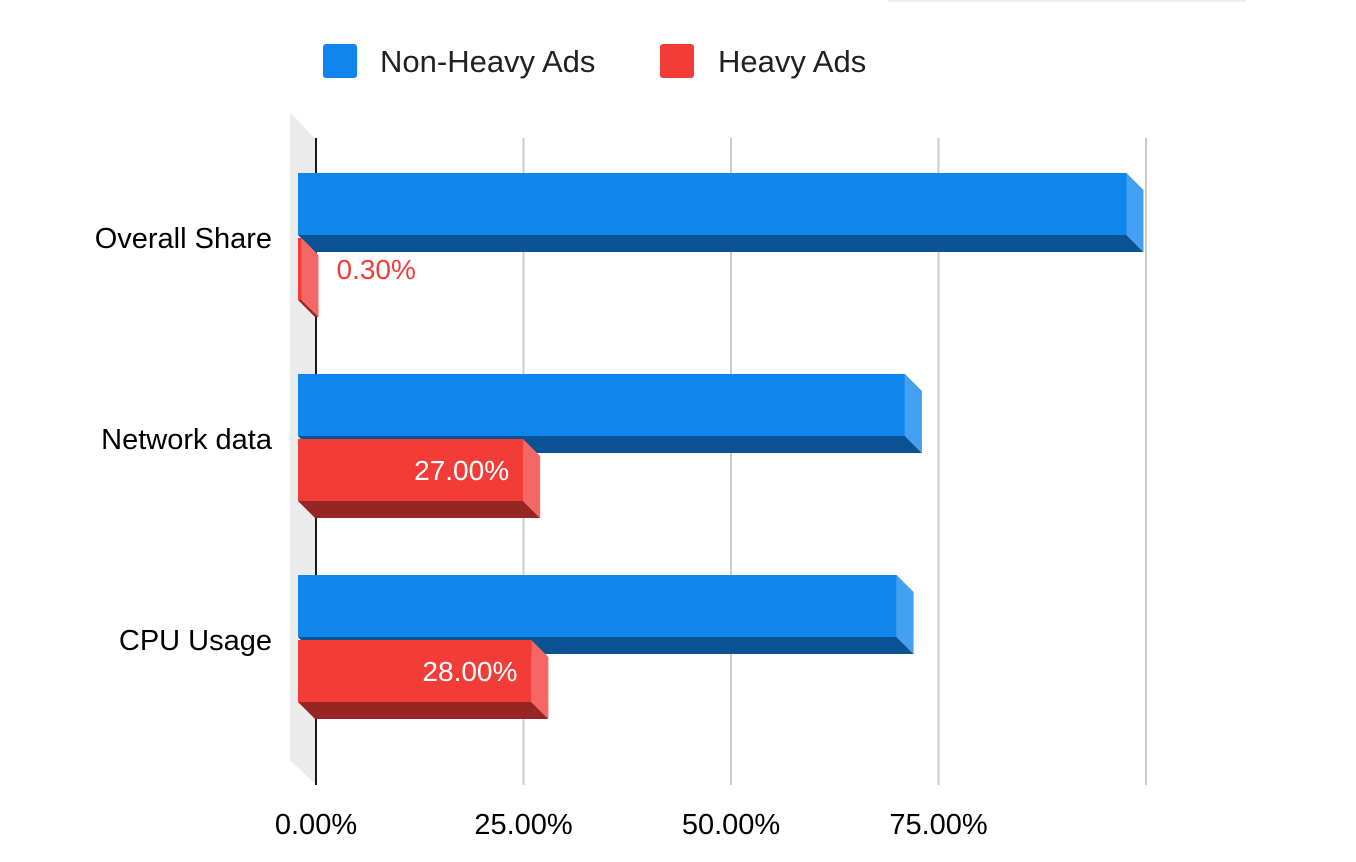 The width and height of the screenshot is (1356, 862). Describe the element at coordinates (792, 61) in the screenshot. I see `legend-label-heavy-ads: Heavy Ads` at that location.